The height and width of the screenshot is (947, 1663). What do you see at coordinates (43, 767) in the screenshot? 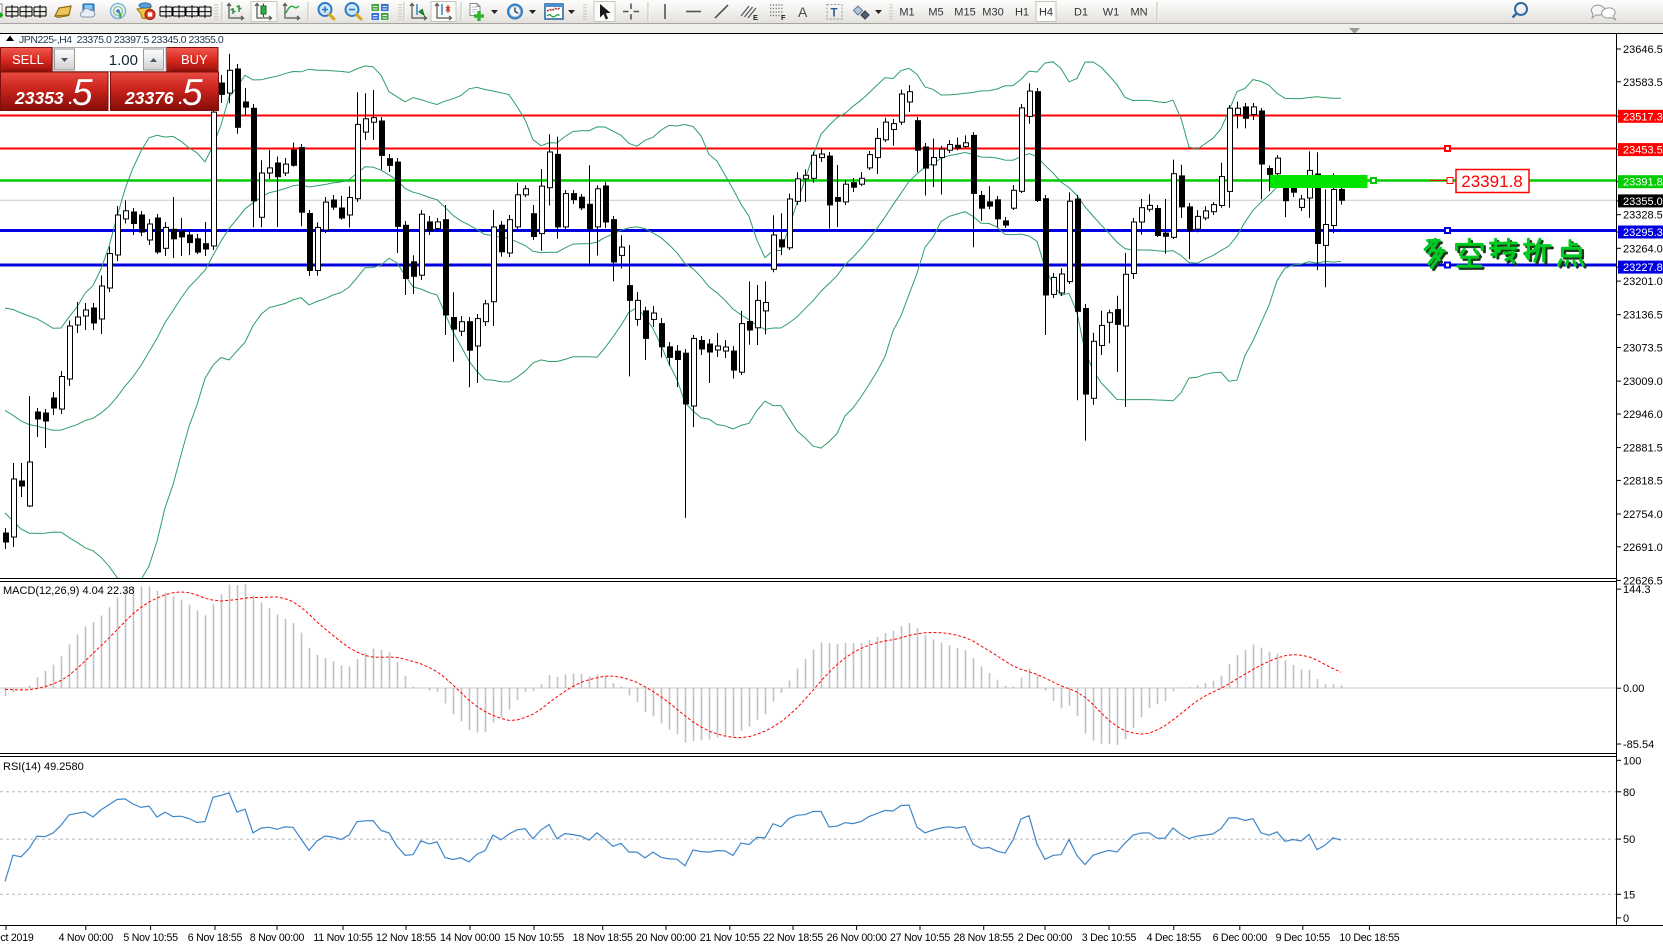
I see `svg-text: RSI(14) 49.2580` at bounding box center [43, 767].